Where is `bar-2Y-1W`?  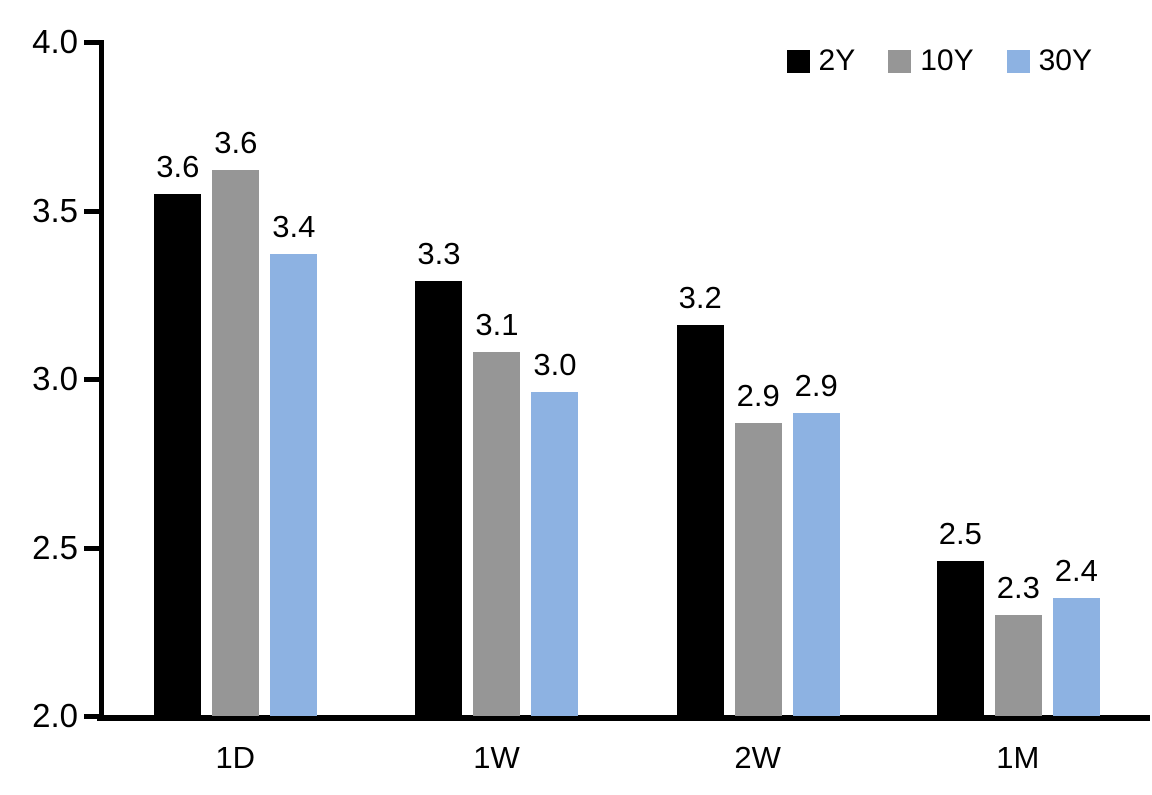 bar-2Y-1W is located at coordinates (439, 498).